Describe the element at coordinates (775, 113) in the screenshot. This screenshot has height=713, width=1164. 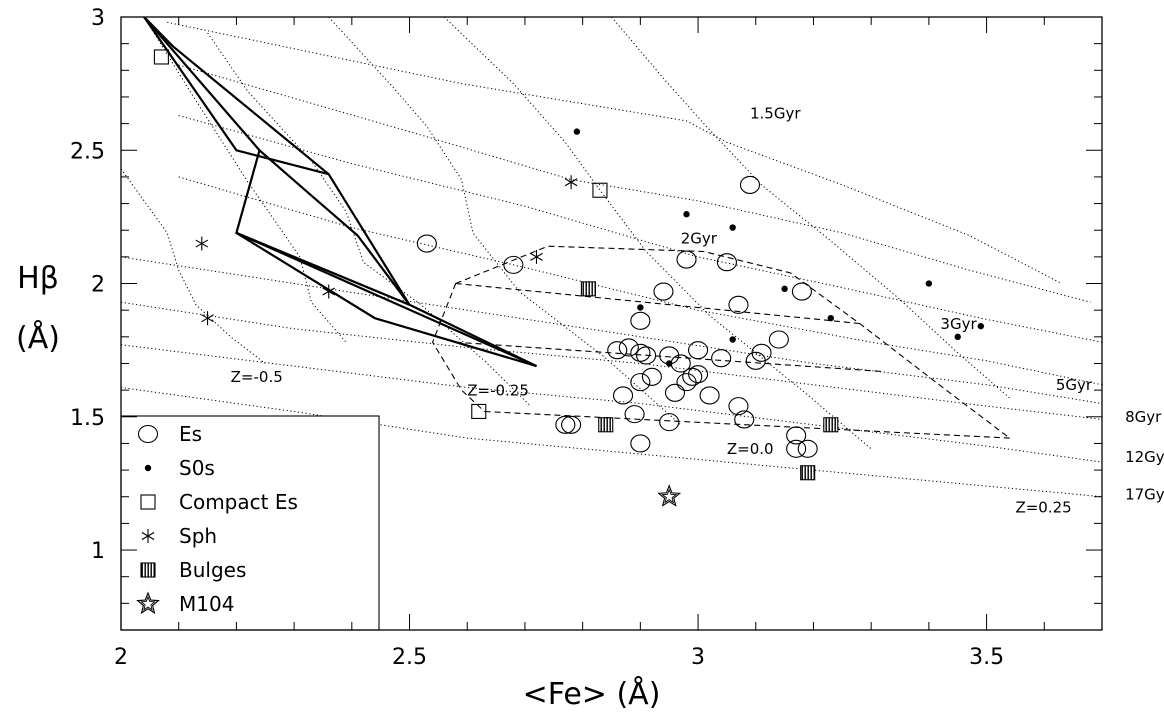
I see `grid-annotation: 1.5Gyr` at that location.